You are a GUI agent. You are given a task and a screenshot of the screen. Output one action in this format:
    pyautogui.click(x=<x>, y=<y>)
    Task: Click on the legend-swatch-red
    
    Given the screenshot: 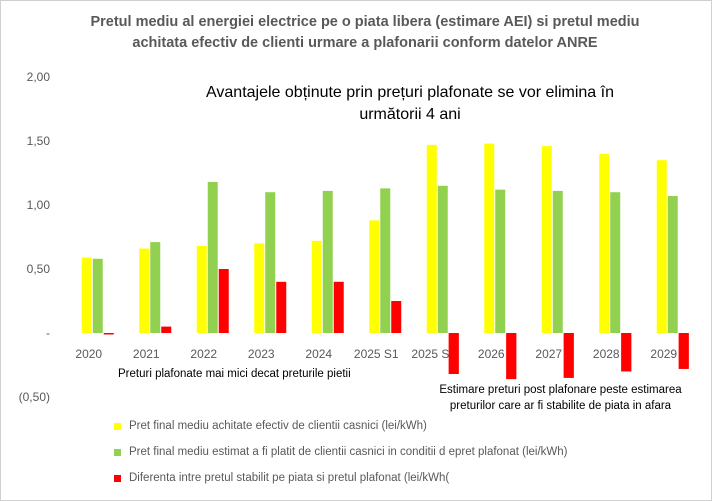 What is the action you would take?
    pyautogui.click(x=117, y=478)
    